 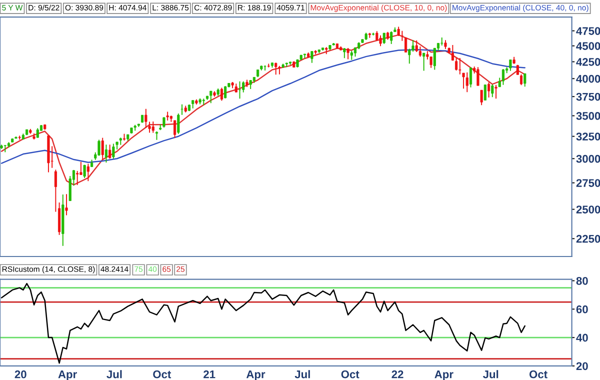 I want to click on y-tick-label: 3000, so click(x=588, y=158).